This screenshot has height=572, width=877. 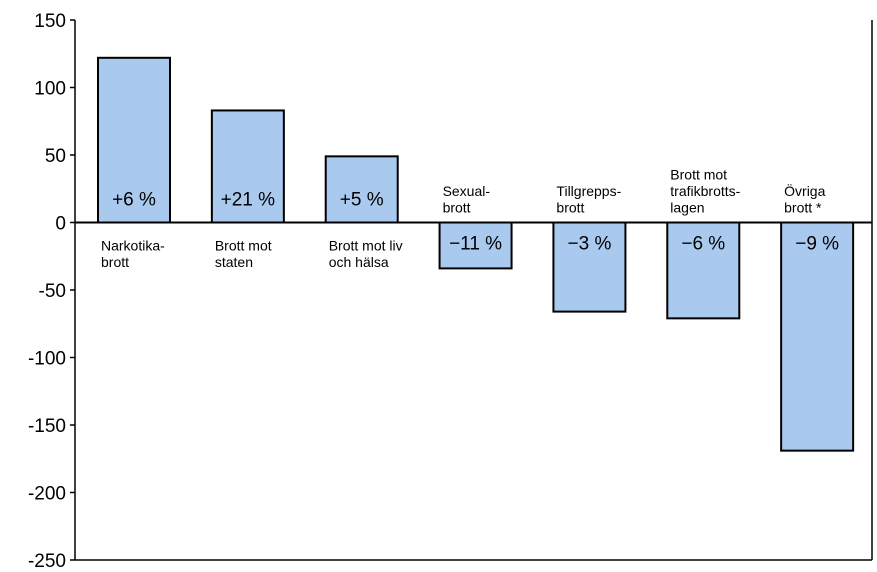 I want to click on category-label: Brott mot trafikbrotts-lagen, so click(x=705, y=191).